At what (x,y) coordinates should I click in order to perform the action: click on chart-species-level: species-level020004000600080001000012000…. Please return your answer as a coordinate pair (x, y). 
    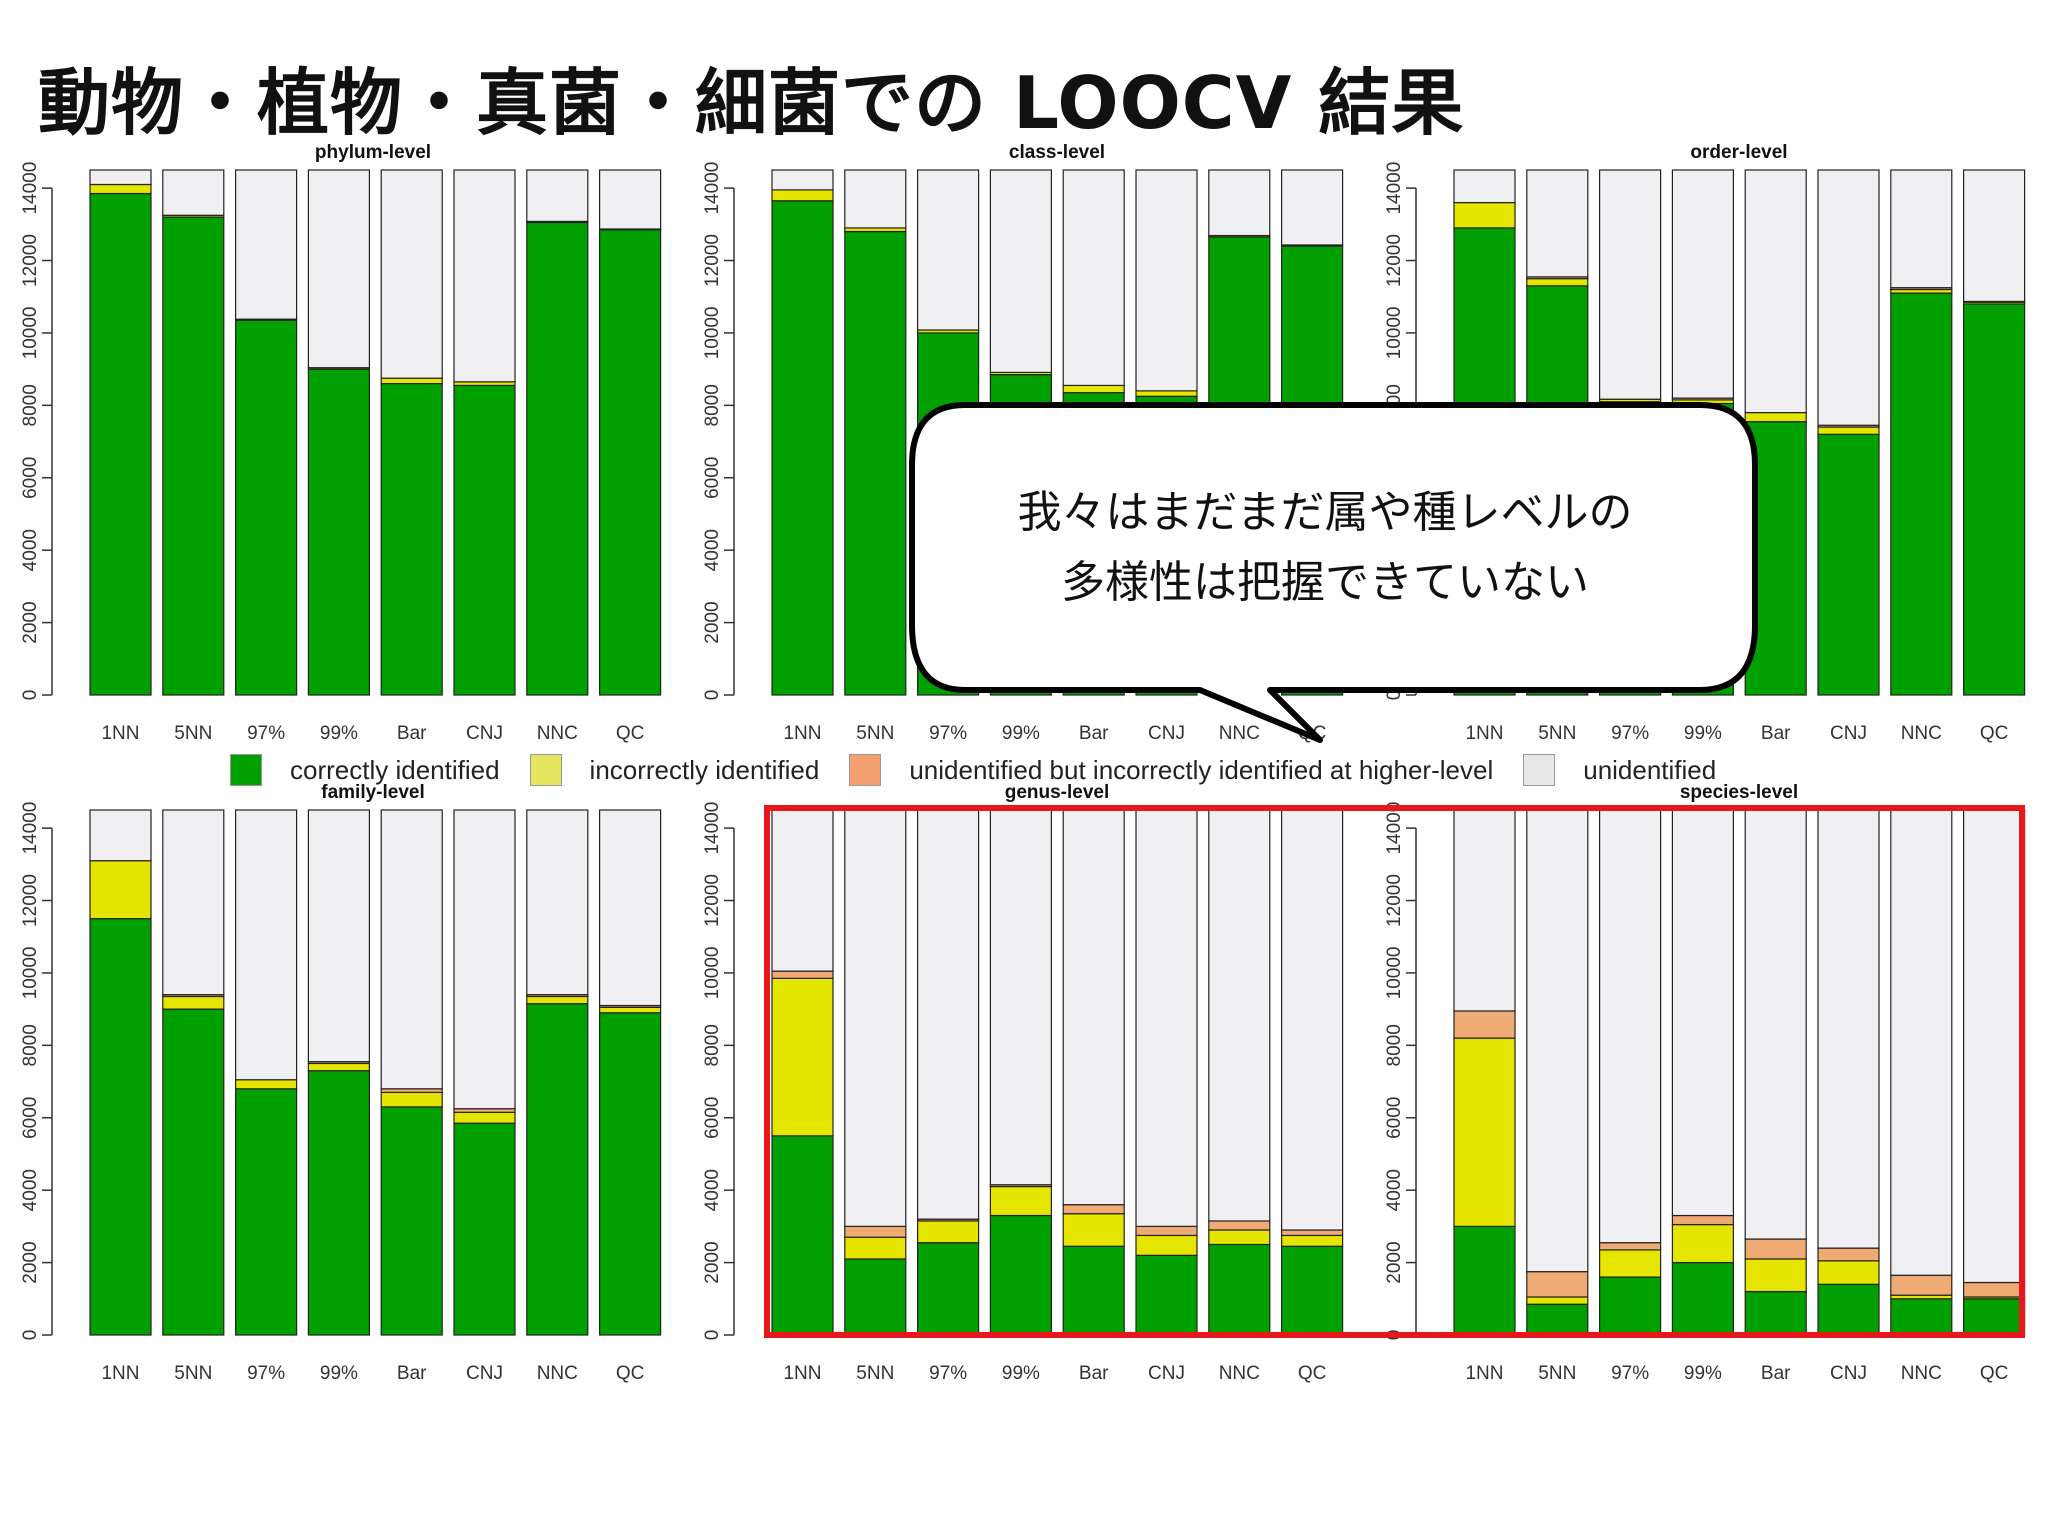
    Looking at the image, I should click on (1705, 1083).